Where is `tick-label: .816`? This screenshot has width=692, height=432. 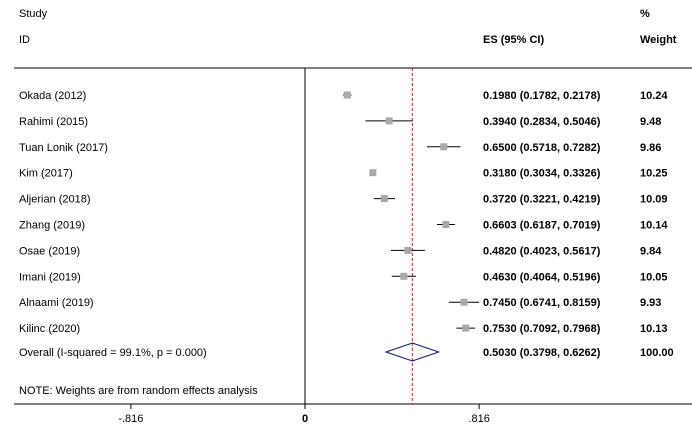 tick-label: .816 is located at coordinates (478, 419).